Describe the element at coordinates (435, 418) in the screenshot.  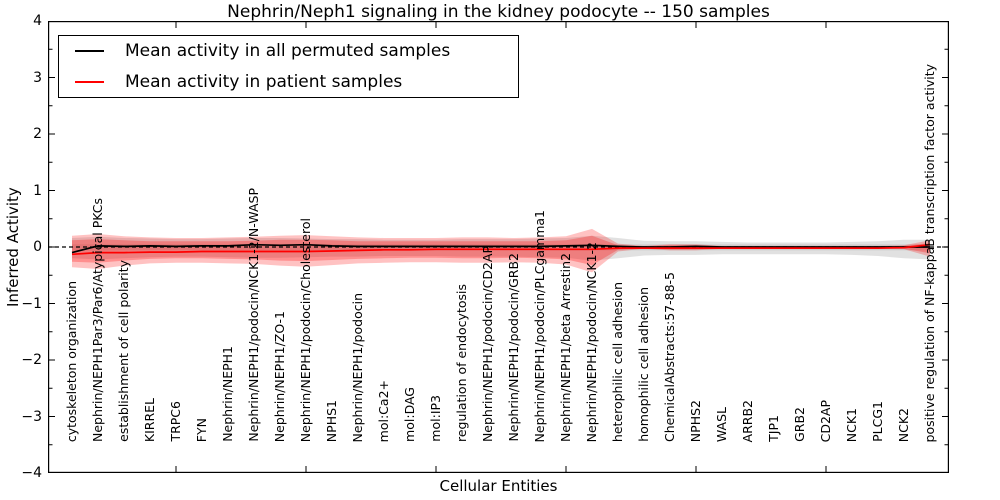
I see `x-tick-label: mol:IP3` at that location.